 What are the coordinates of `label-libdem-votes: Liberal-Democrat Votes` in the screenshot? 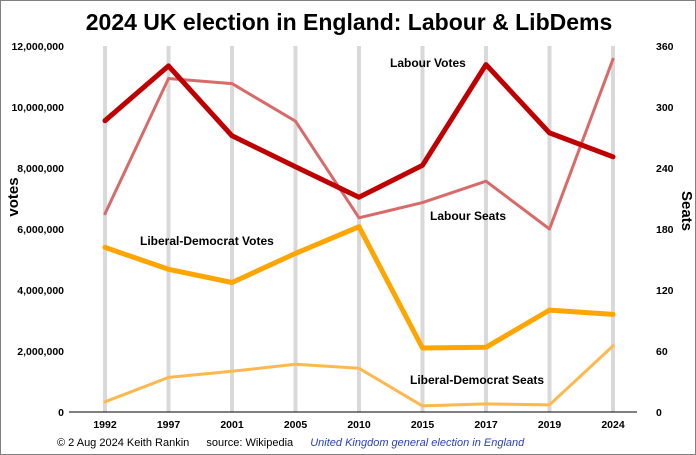 It's located at (207, 241).